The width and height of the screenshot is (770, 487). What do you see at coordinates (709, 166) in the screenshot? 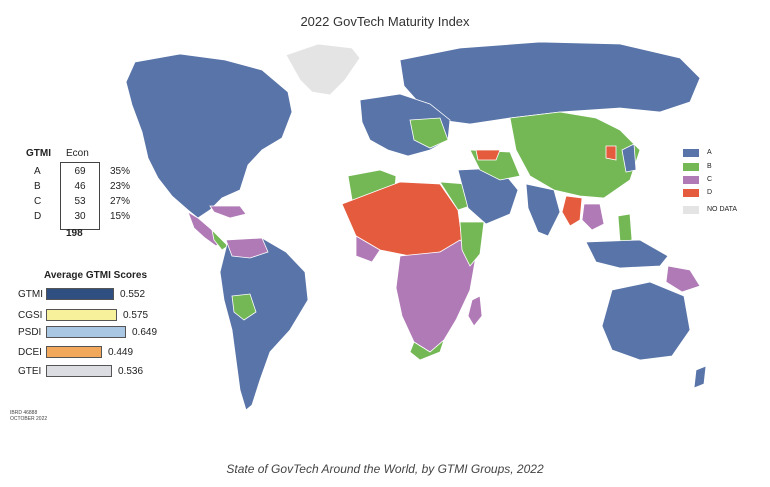
I see `legend-label: B` at bounding box center [709, 166].